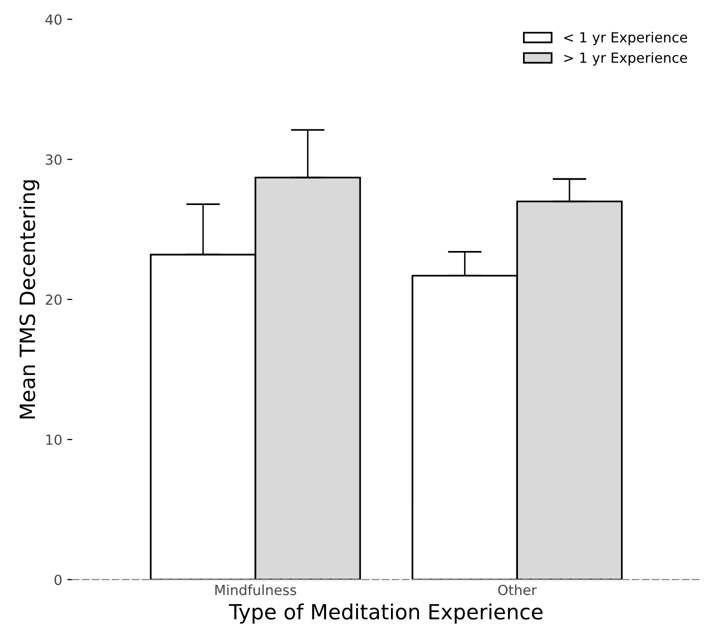 This screenshot has width=722, height=644. Describe the element at coordinates (54, 440) in the screenshot. I see `y-tick-label: 10` at that location.